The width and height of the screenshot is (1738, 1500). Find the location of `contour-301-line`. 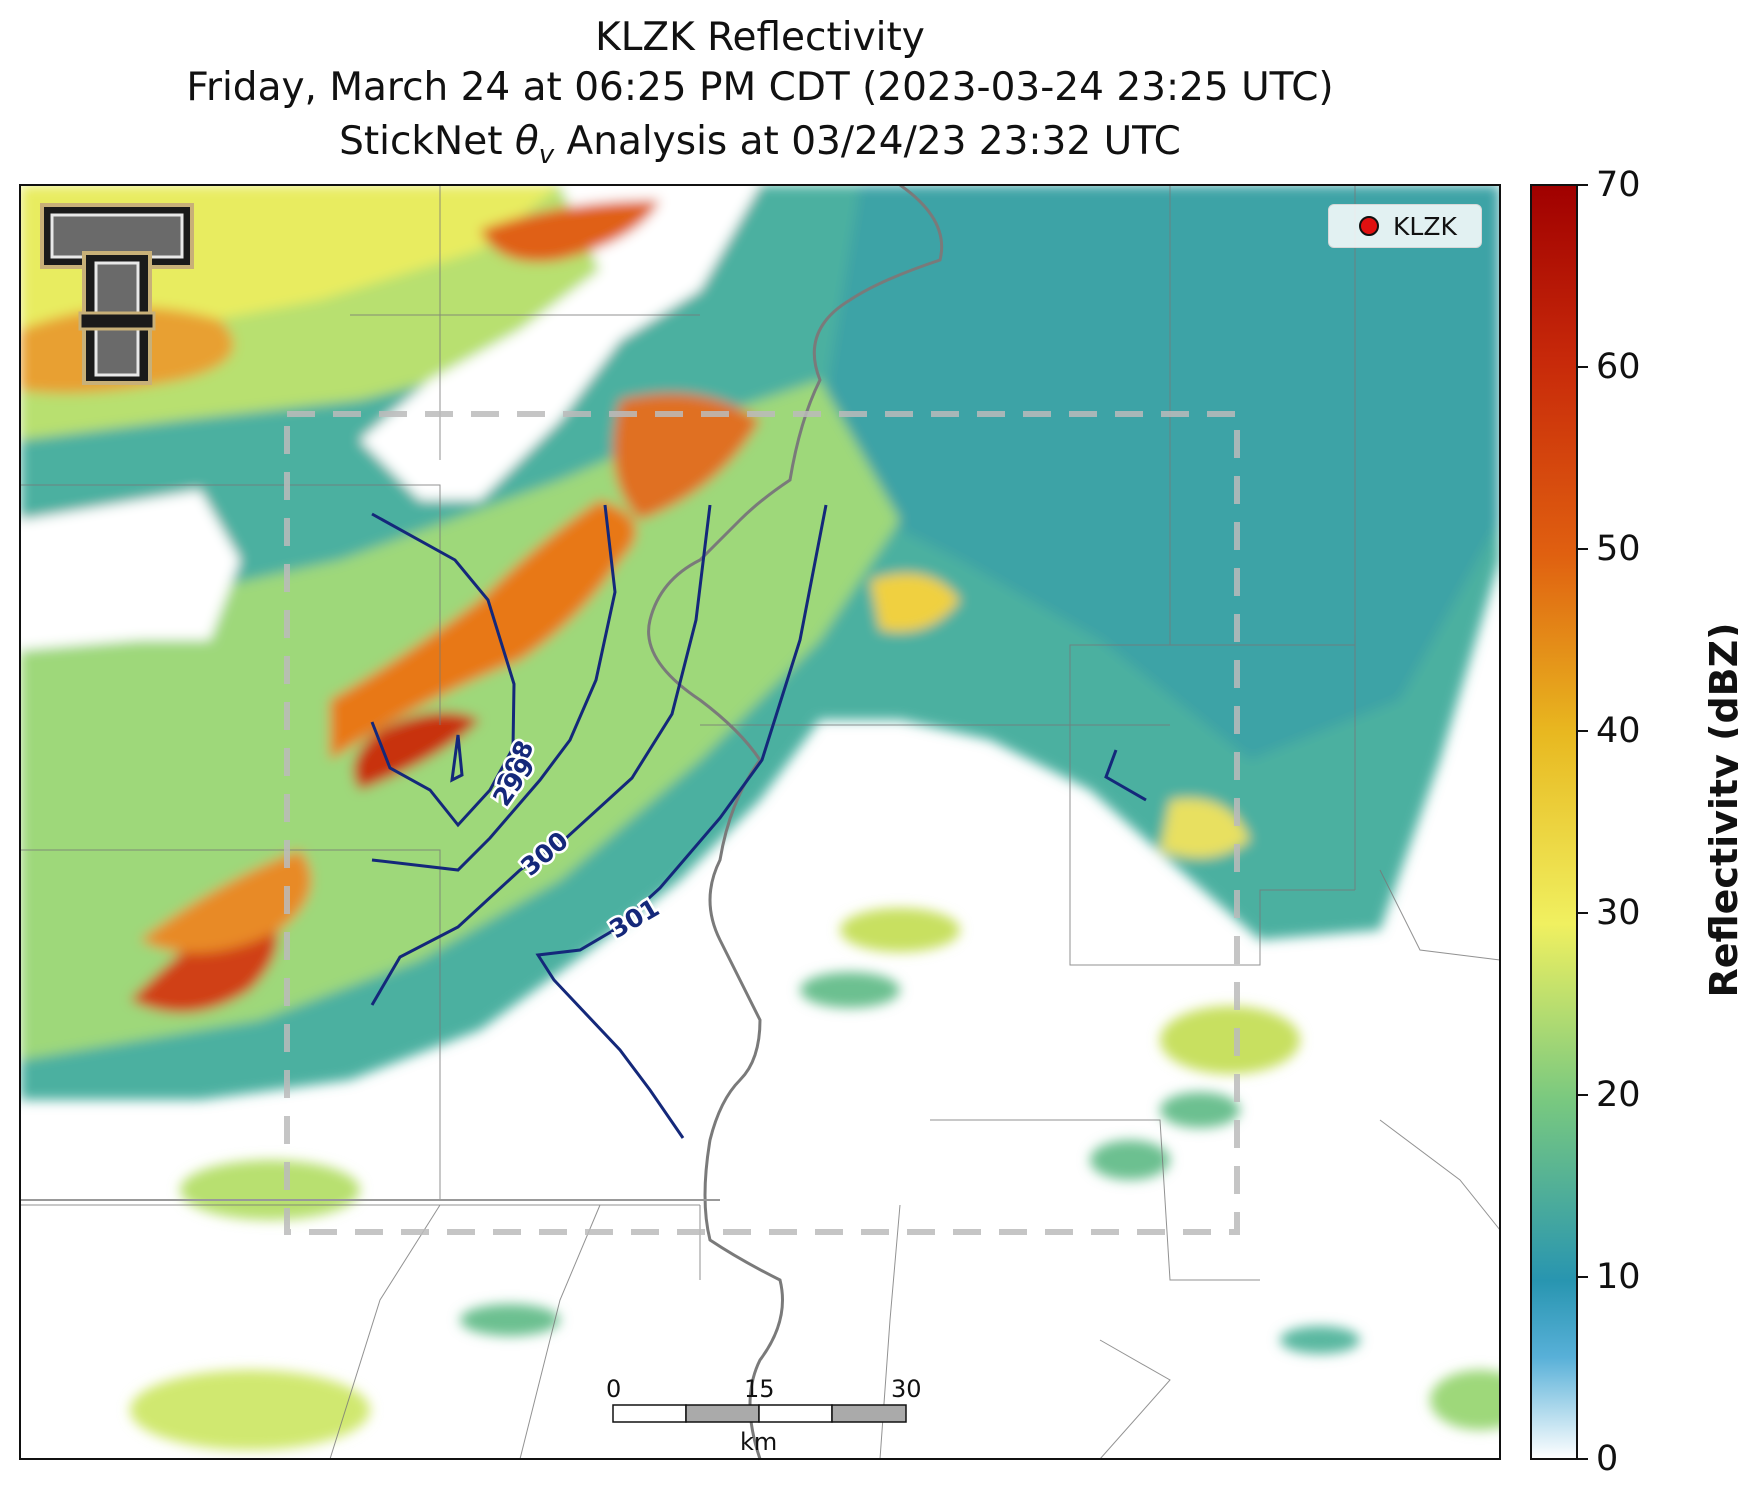

contour-301-line is located at coordinates (681, 821).